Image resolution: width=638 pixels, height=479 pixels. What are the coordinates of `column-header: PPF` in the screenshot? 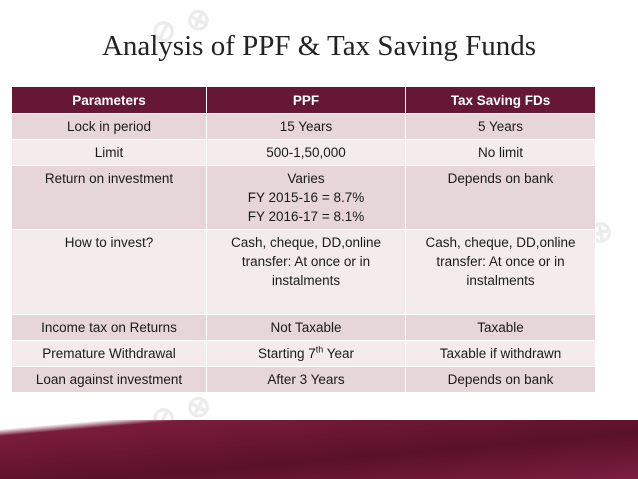 It's located at (306, 100).